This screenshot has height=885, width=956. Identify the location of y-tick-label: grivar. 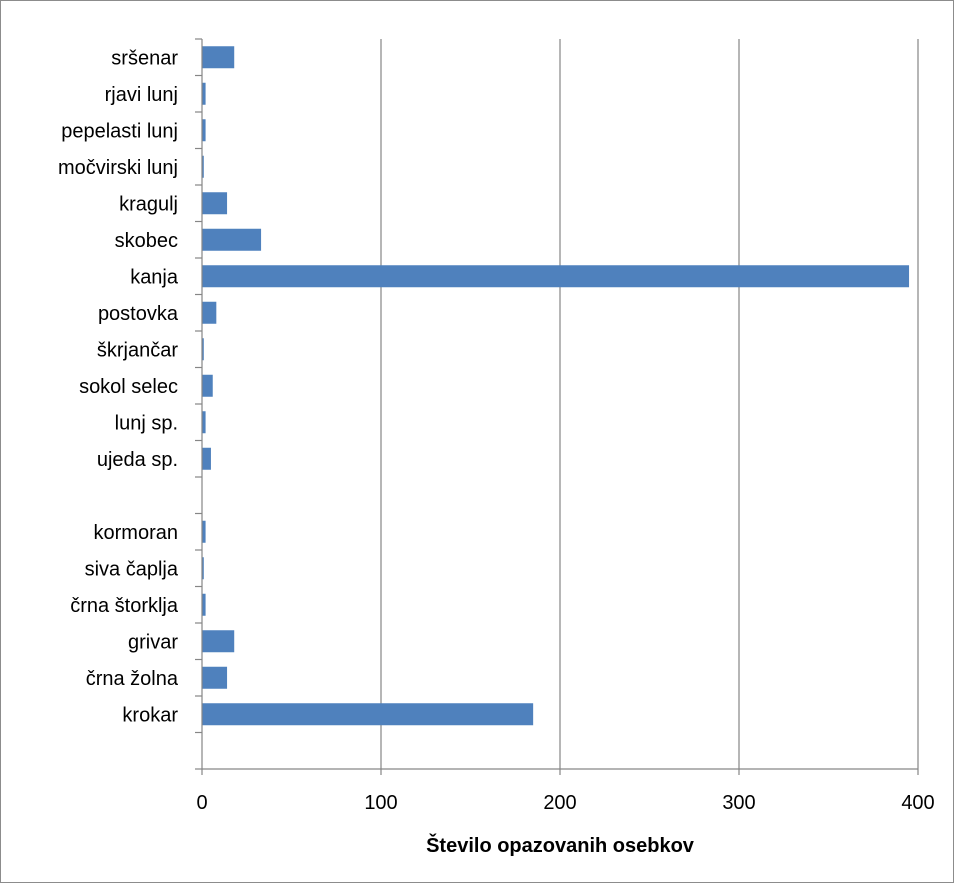
(153, 642).